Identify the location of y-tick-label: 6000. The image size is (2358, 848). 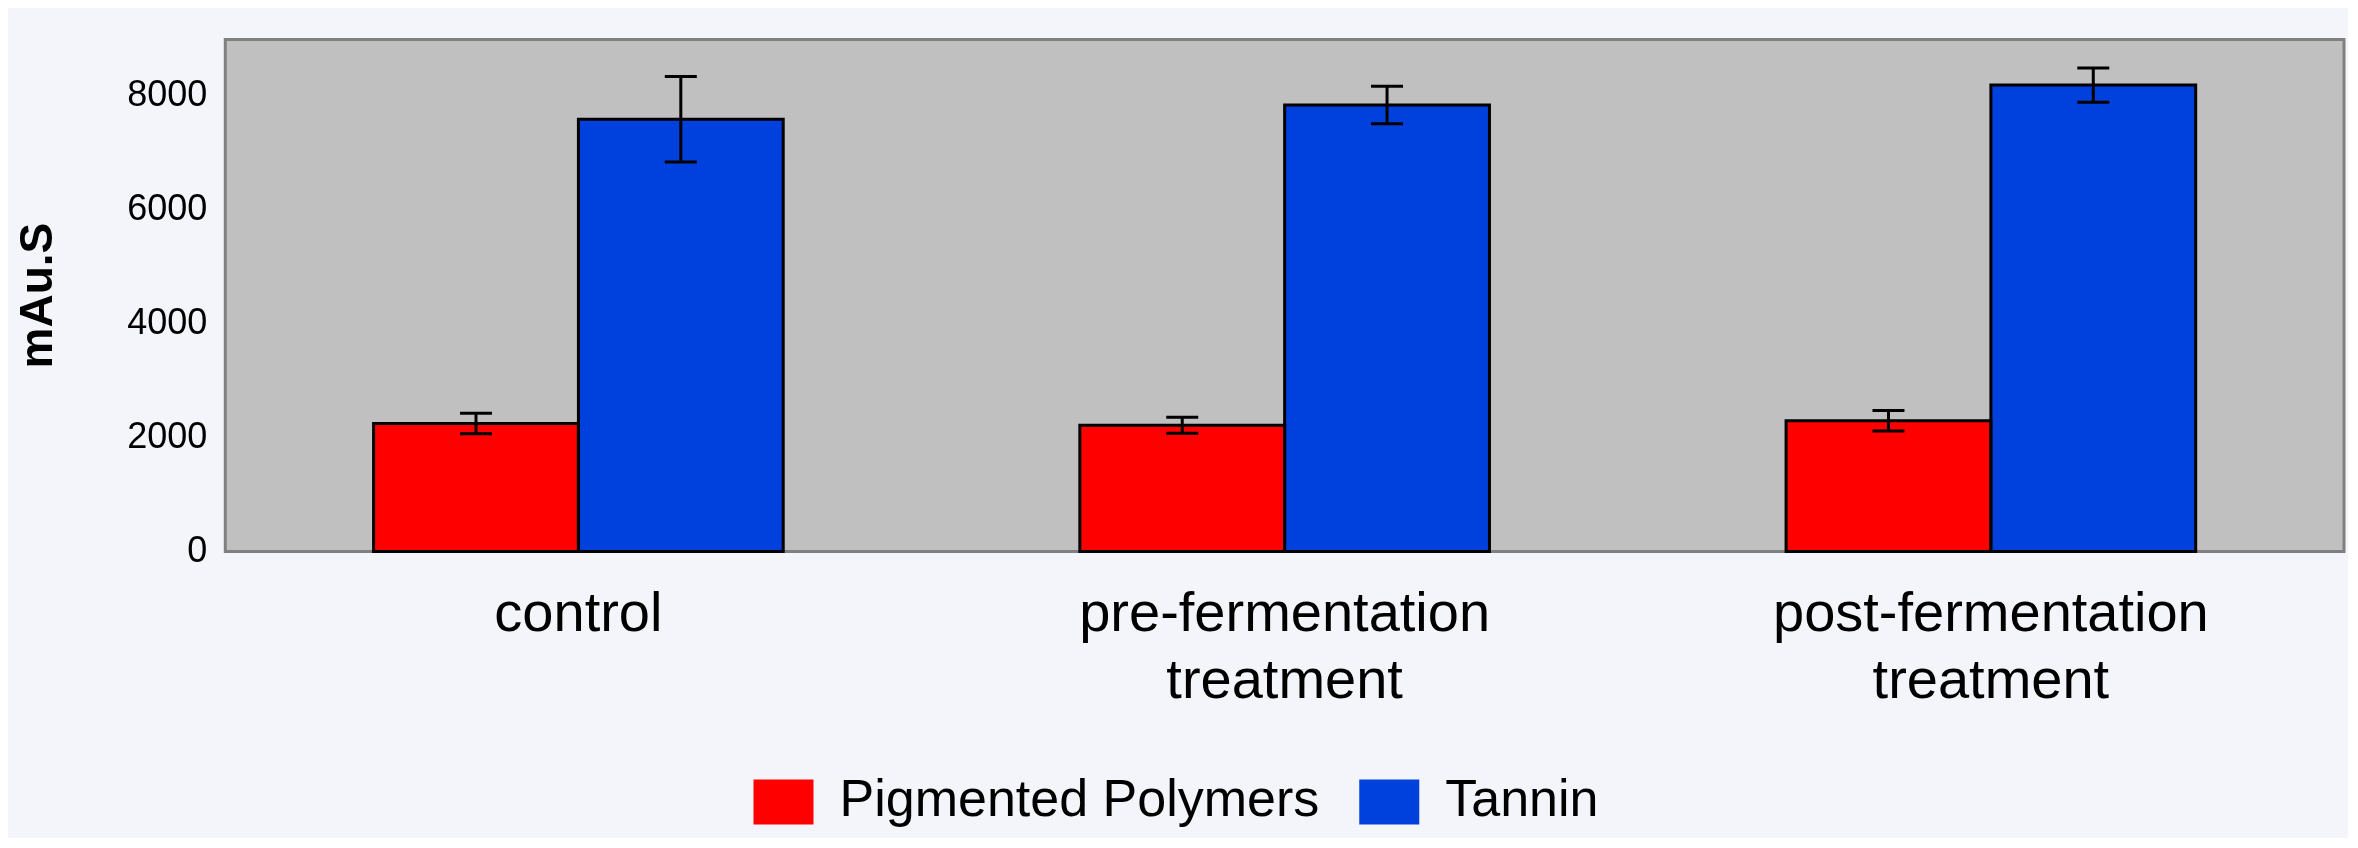
(167, 208).